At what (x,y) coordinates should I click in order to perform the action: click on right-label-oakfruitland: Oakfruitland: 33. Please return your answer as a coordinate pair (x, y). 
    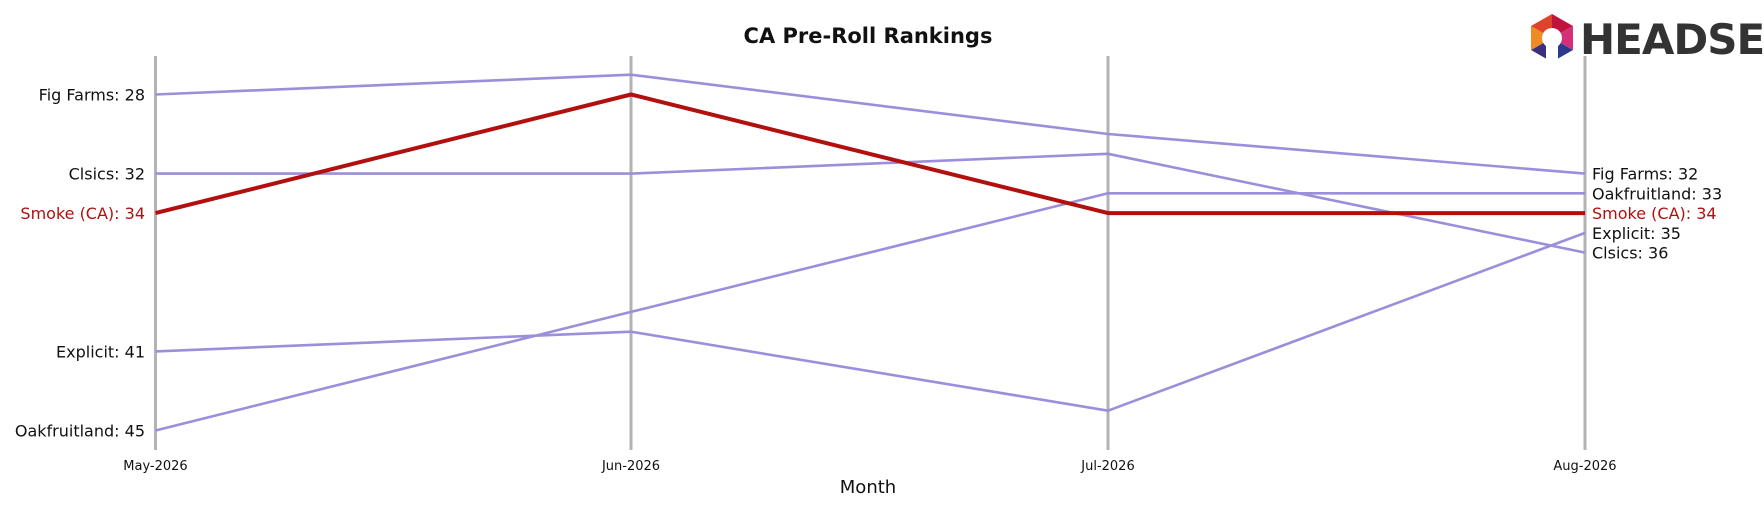
    Looking at the image, I should click on (1657, 193).